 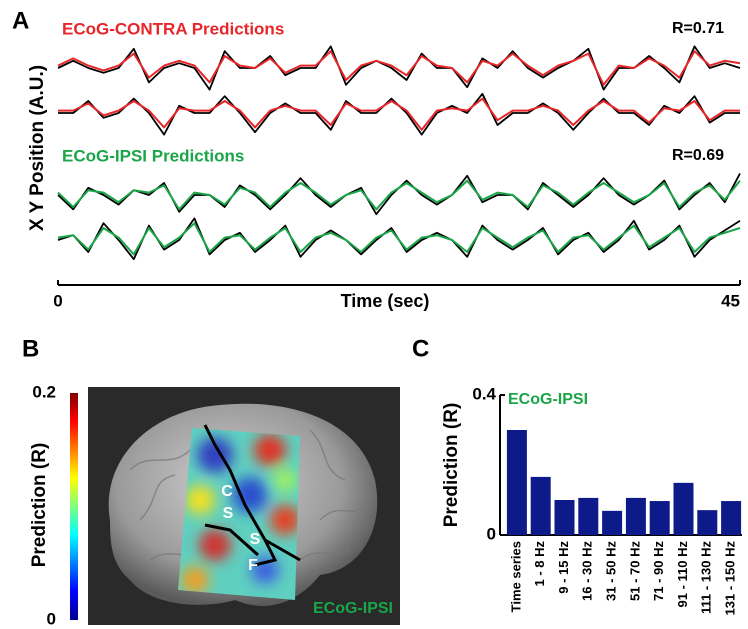 I want to click on r-label: R=0.71, so click(x=698, y=28).